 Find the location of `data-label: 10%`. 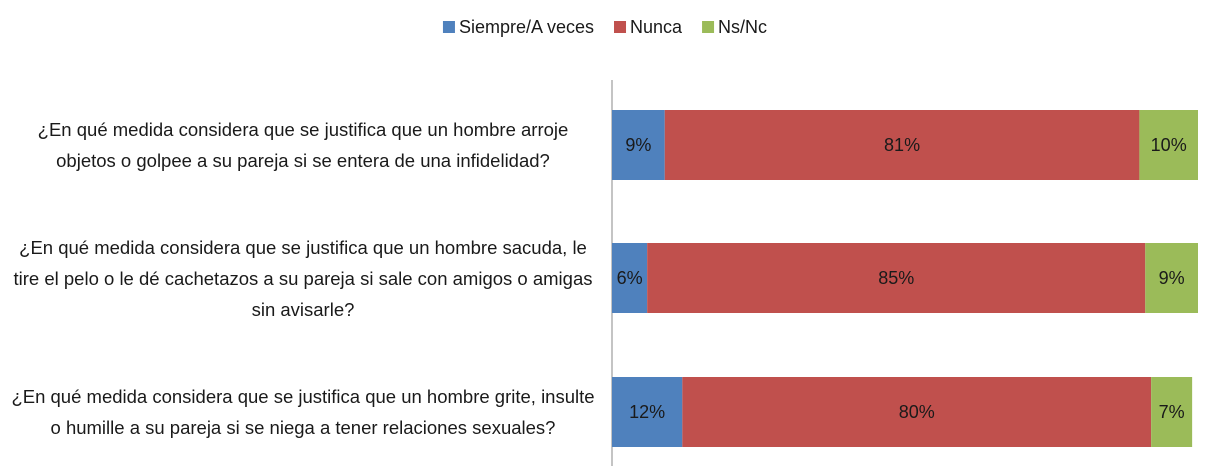

data-label: 10% is located at coordinates (1169, 145).